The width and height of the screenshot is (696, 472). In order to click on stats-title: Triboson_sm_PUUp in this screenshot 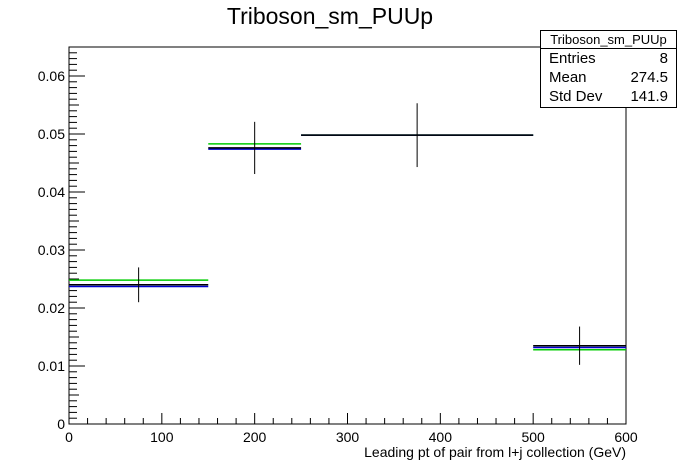, I will do `click(608, 40)`.